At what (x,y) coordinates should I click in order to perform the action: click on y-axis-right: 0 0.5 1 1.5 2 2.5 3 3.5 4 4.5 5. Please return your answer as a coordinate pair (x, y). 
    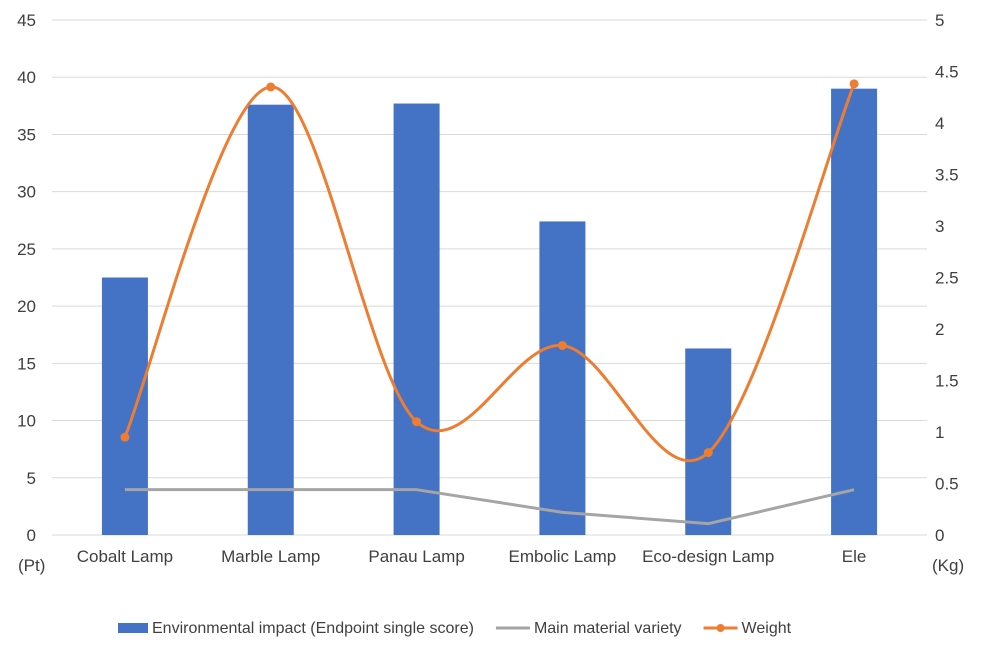
    Looking at the image, I should click on (947, 278).